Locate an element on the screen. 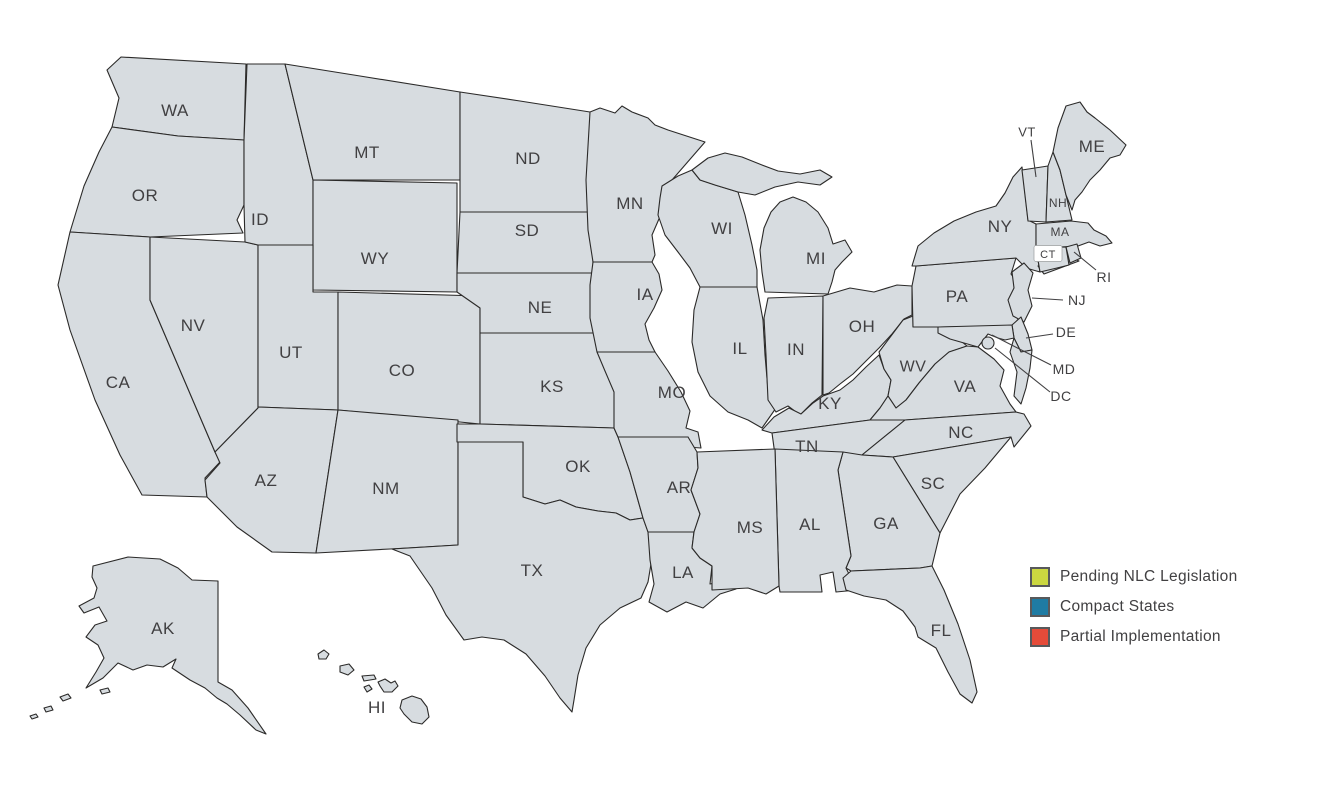 Image resolution: width=1320 pixels, height=787 pixels. state-wy is located at coordinates (385, 236).